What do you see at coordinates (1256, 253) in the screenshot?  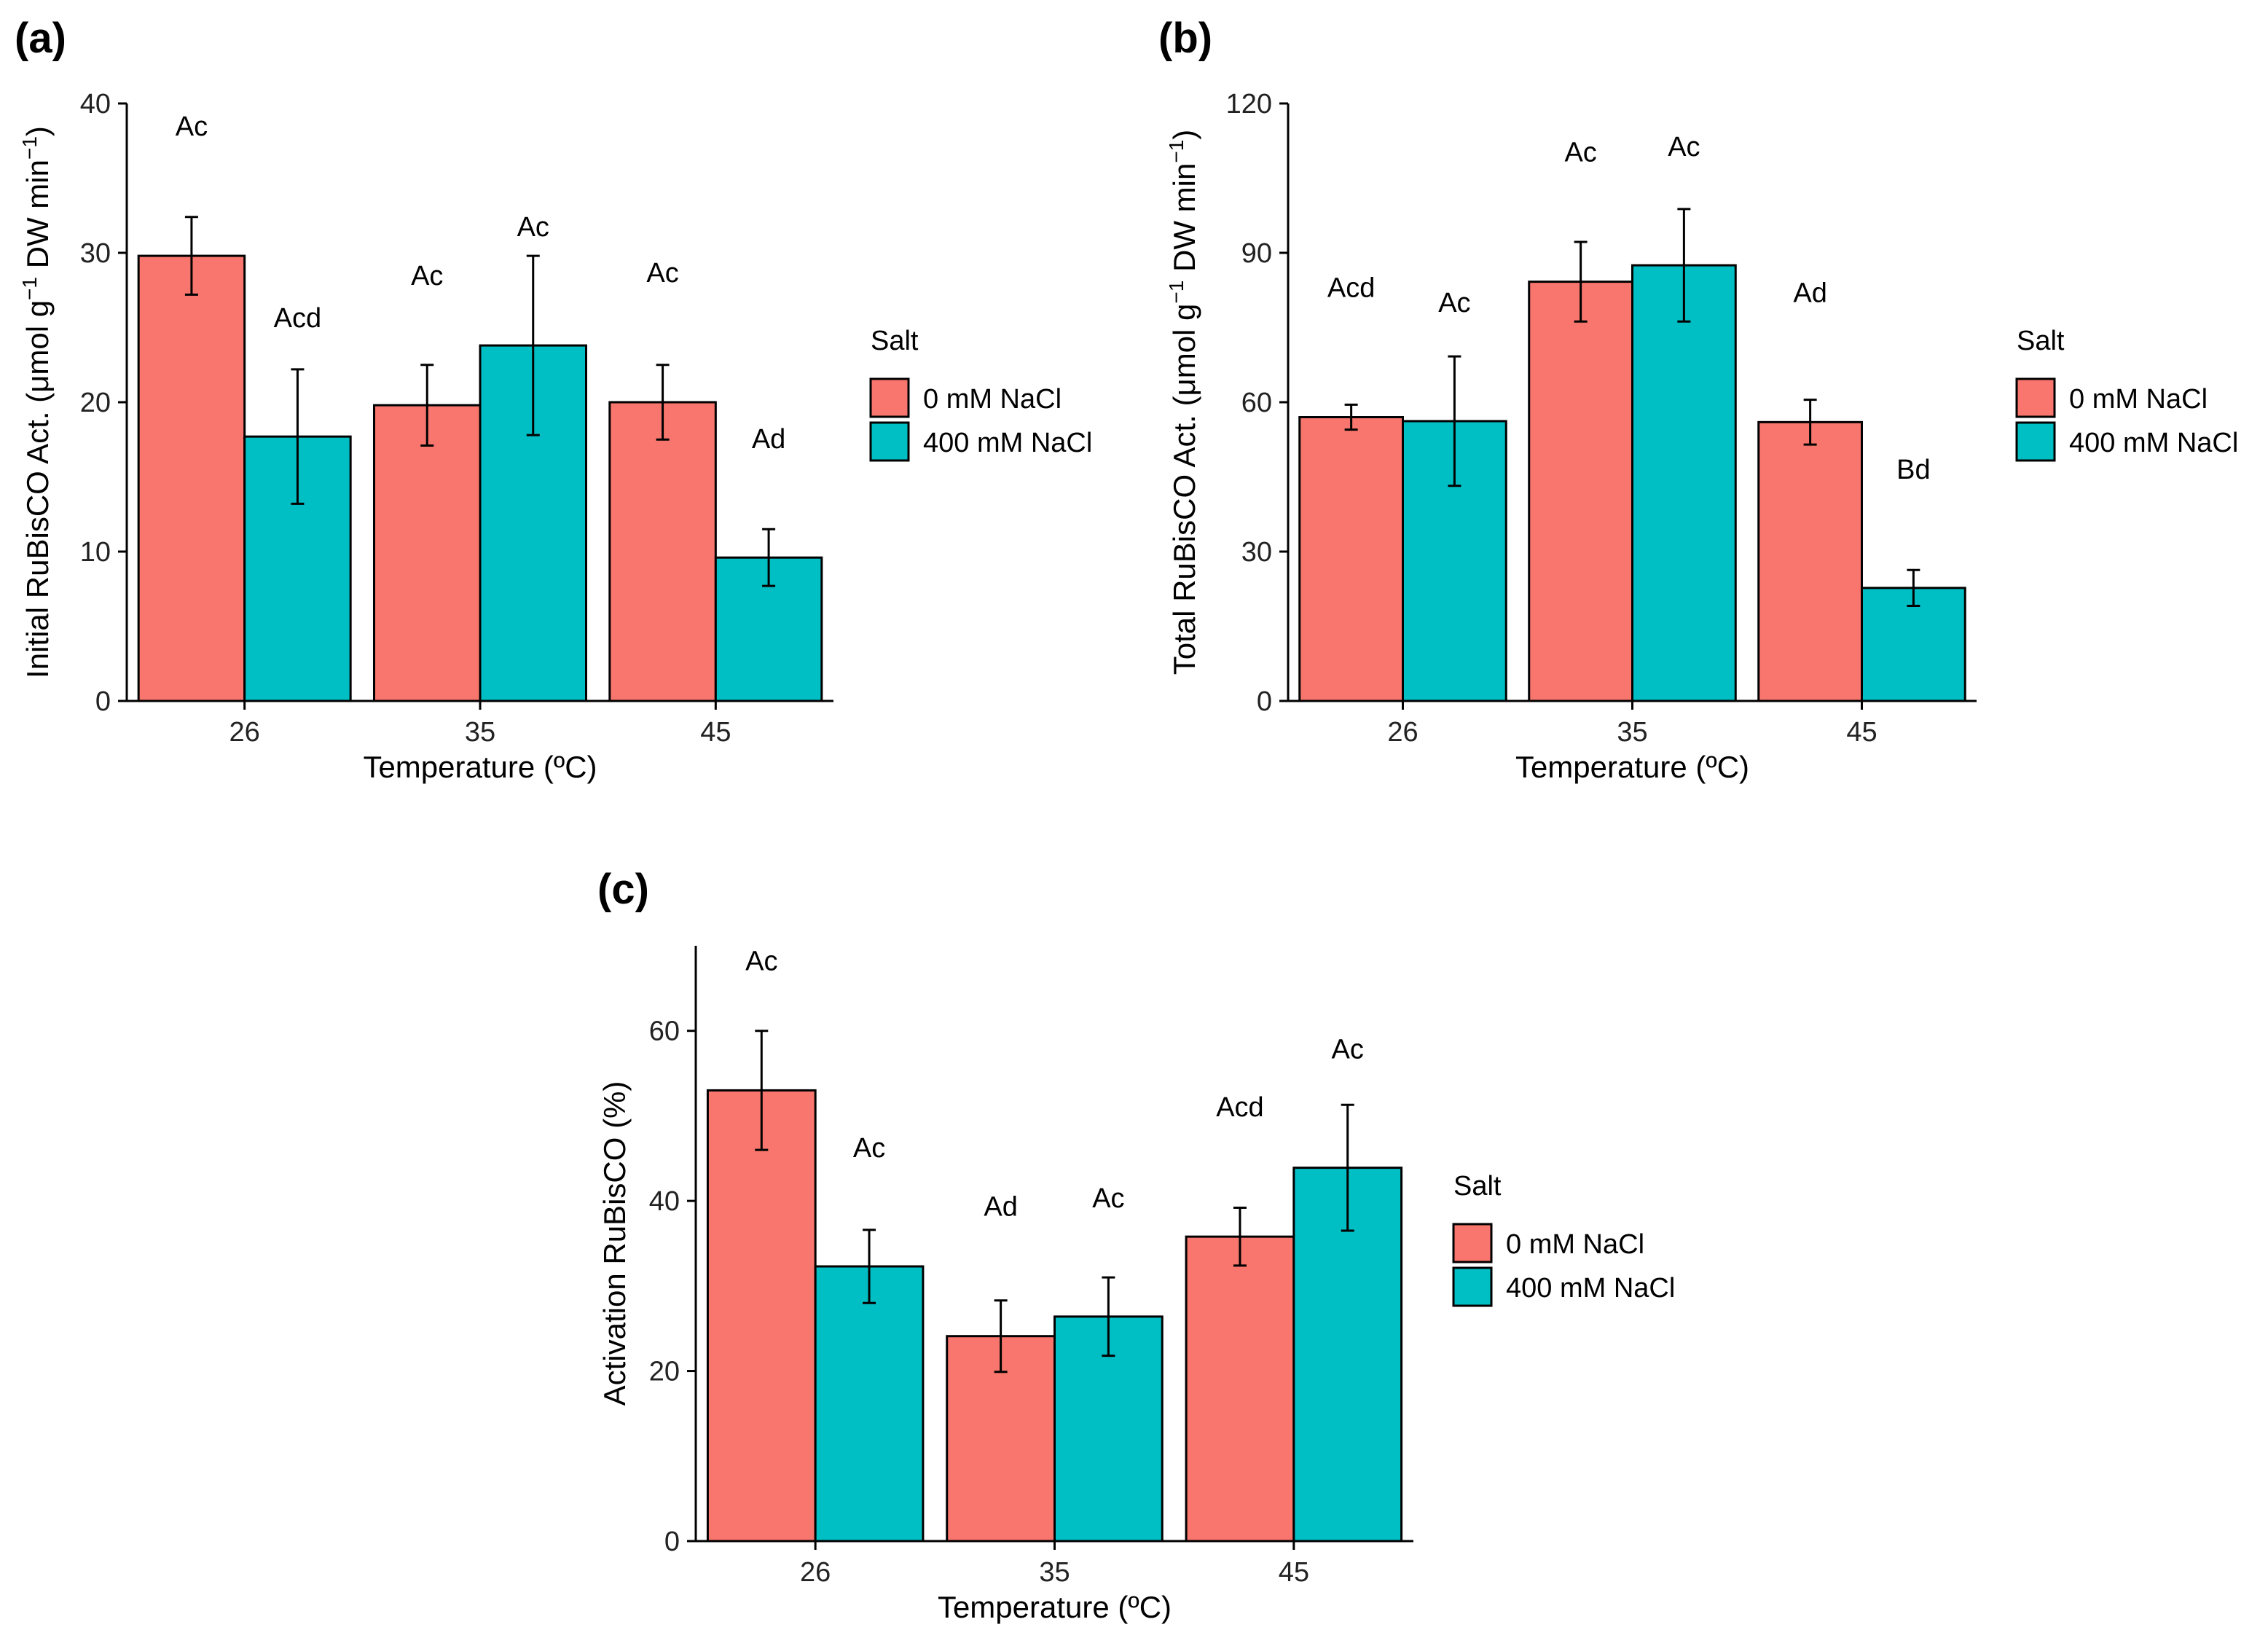 I see `y-tick-label: 90` at bounding box center [1256, 253].